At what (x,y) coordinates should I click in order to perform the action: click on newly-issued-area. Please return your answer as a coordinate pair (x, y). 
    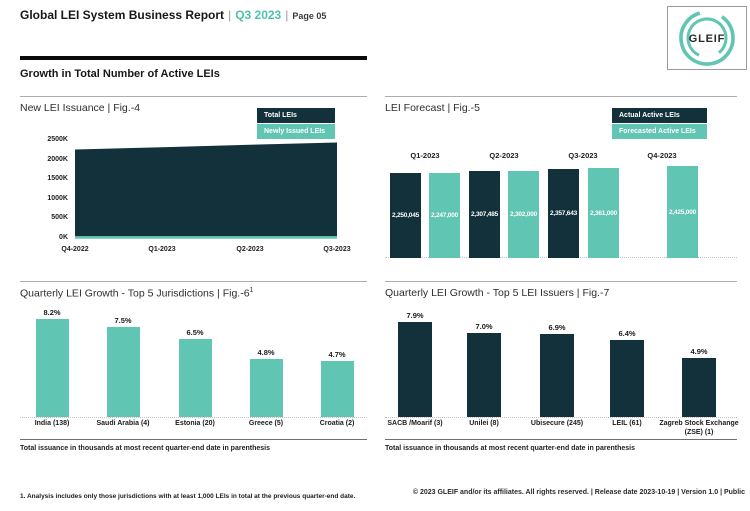
    Looking at the image, I should click on (206, 237).